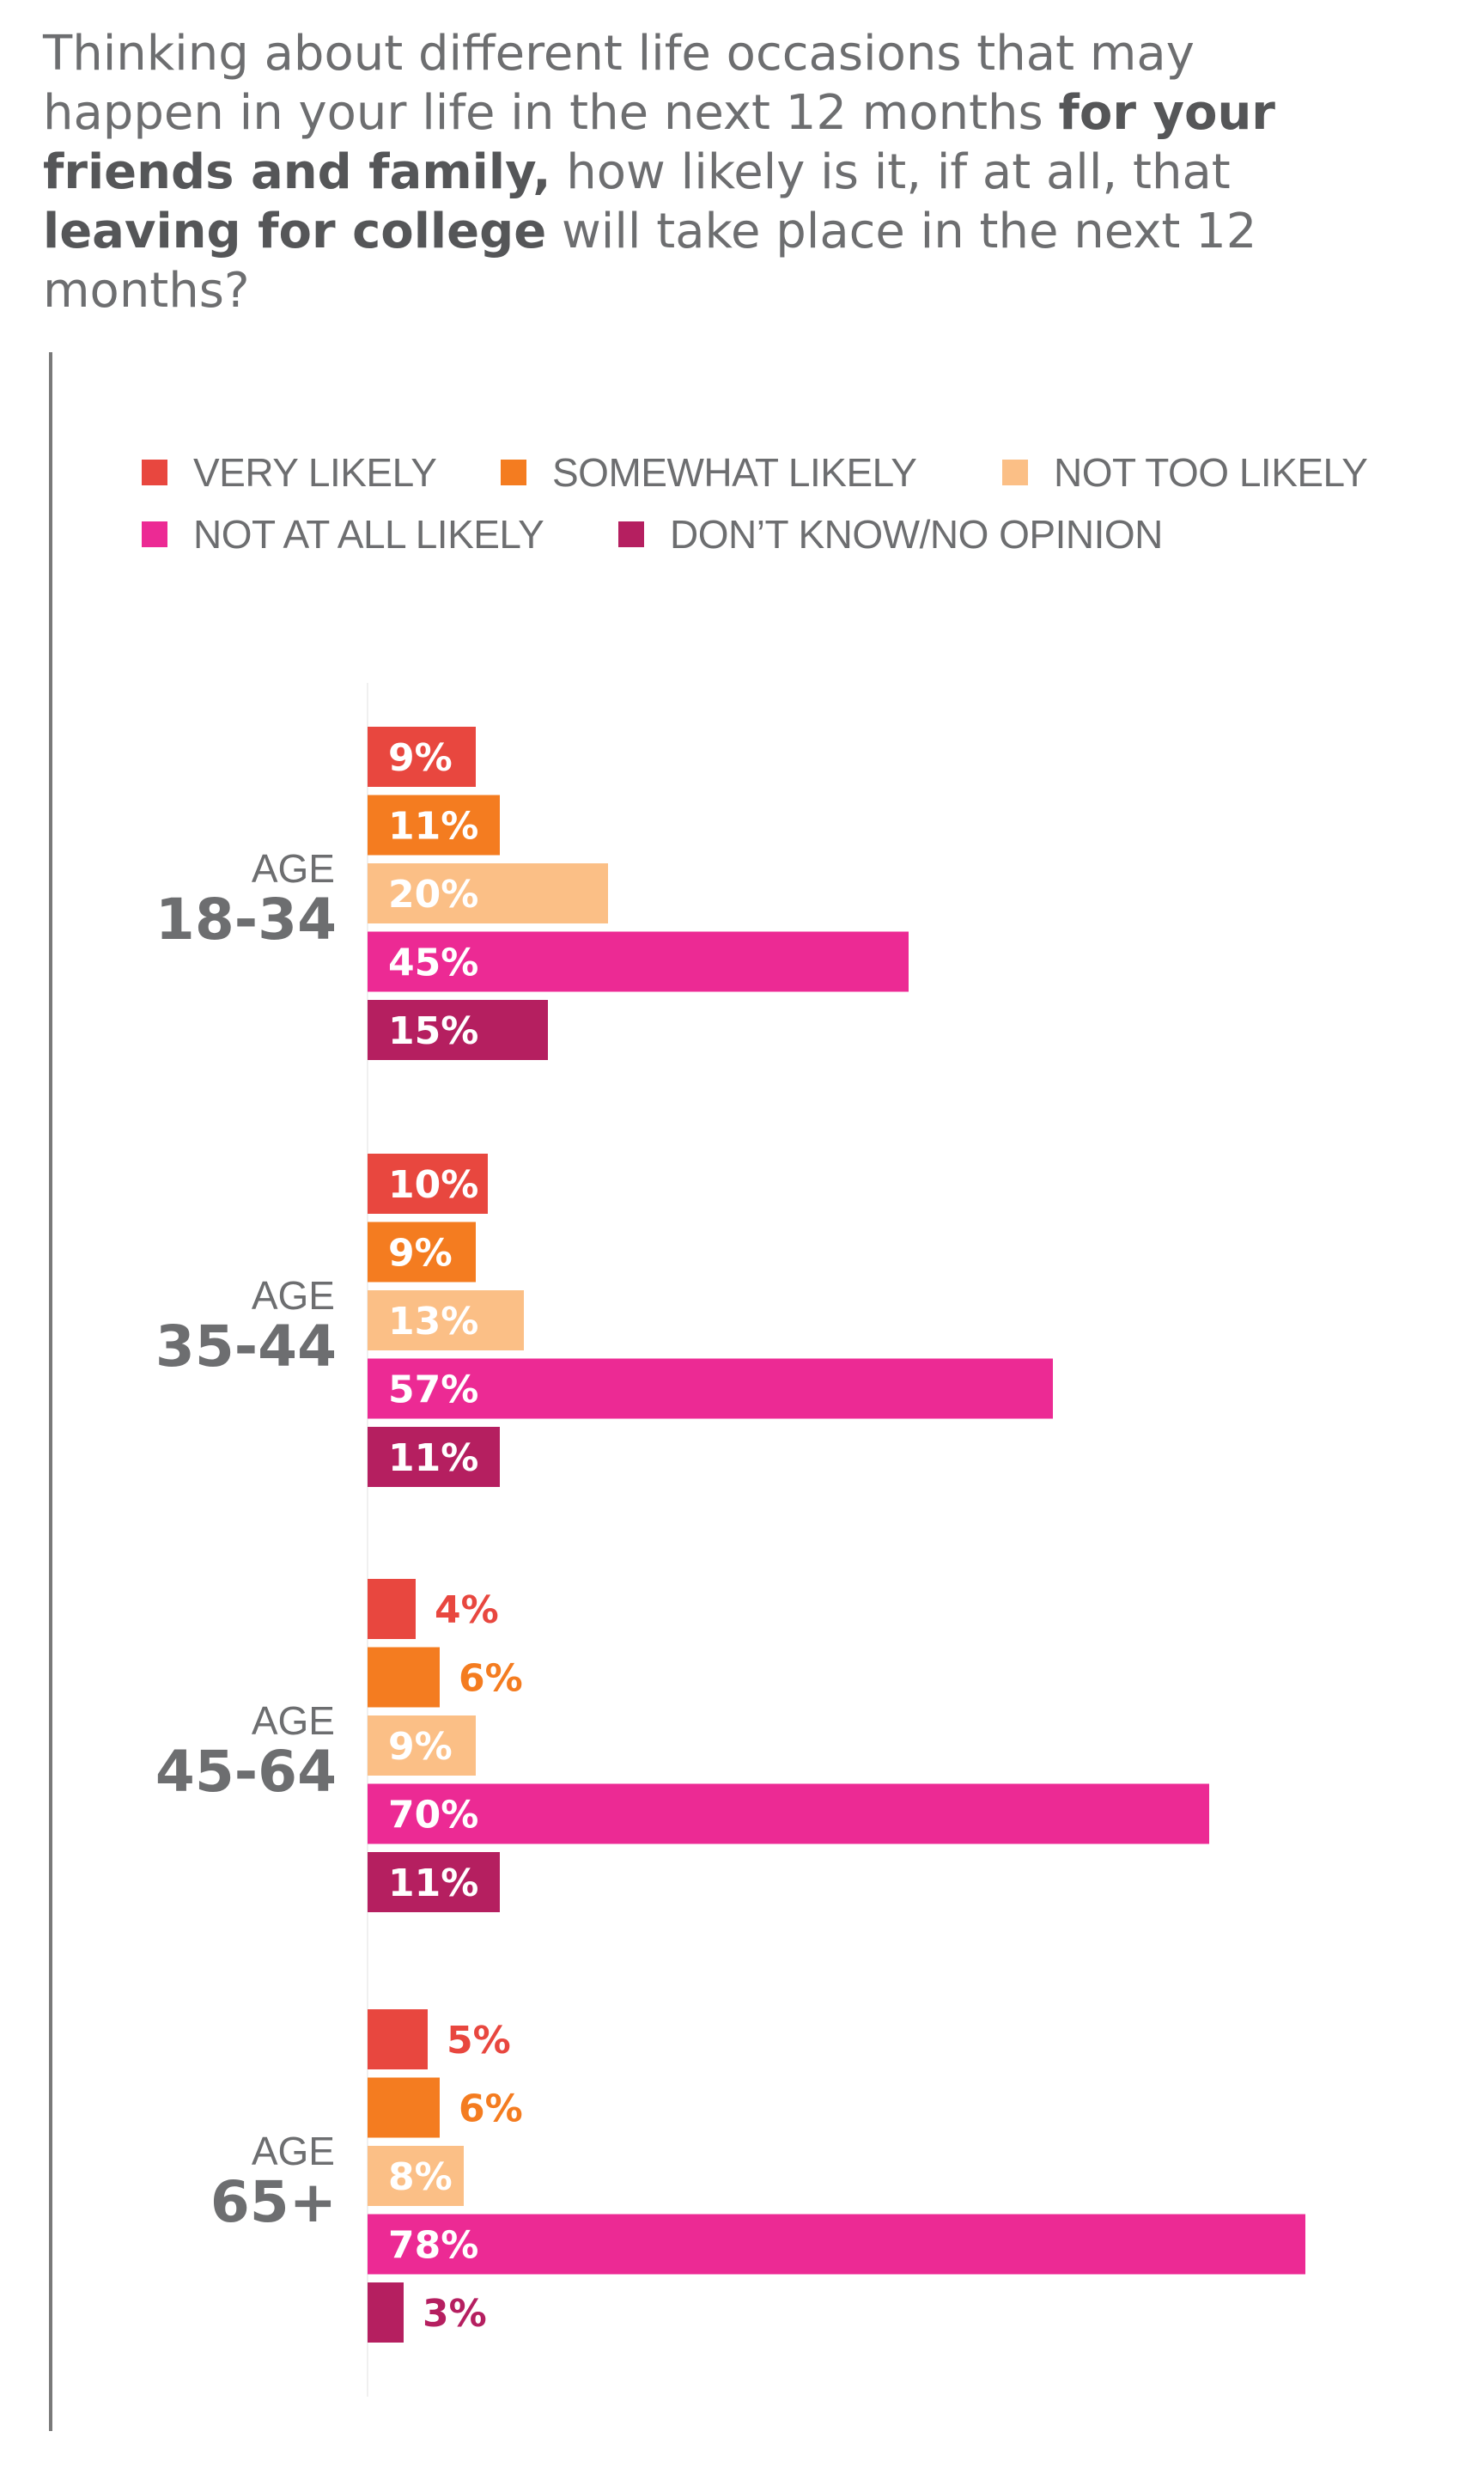  I want to click on bar-value-label: 15%, so click(433, 1031).